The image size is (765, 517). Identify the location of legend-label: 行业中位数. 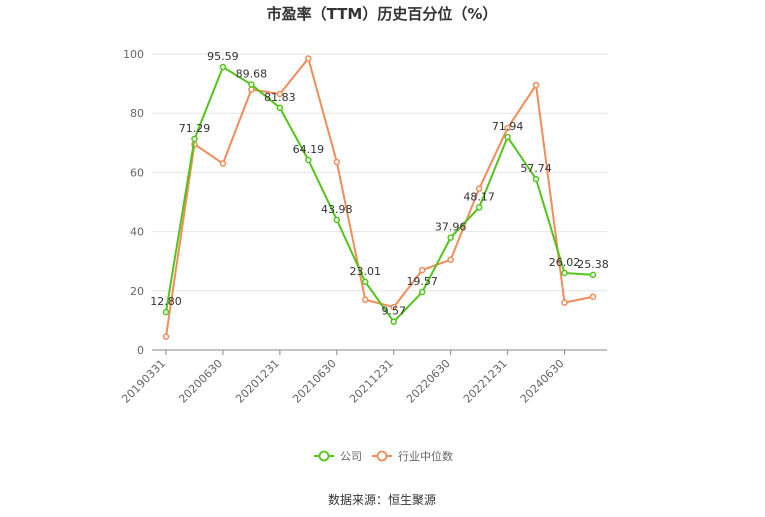
(425, 456).